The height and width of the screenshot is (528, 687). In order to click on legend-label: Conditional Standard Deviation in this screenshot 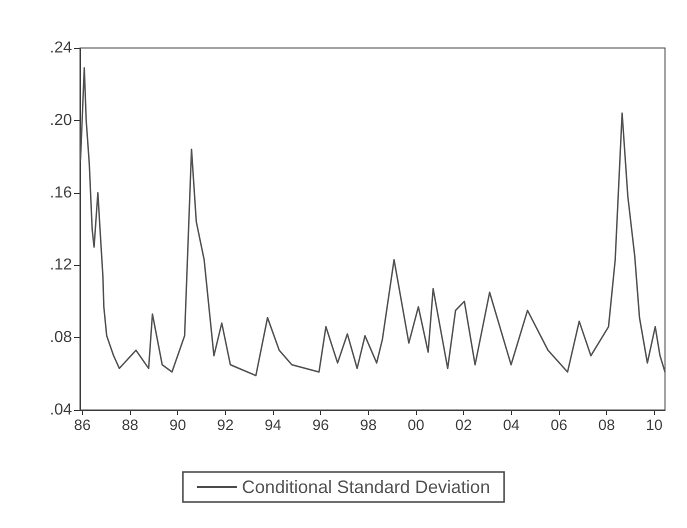, I will do `click(366, 487)`.